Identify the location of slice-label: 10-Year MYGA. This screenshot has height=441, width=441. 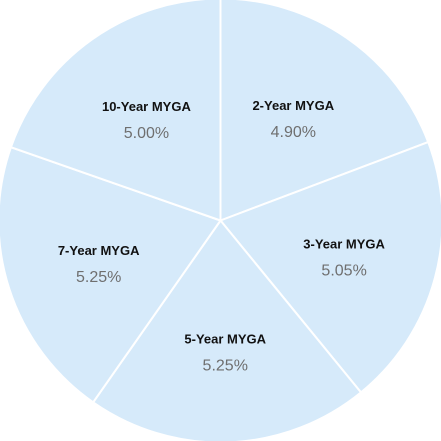
(146, 106).